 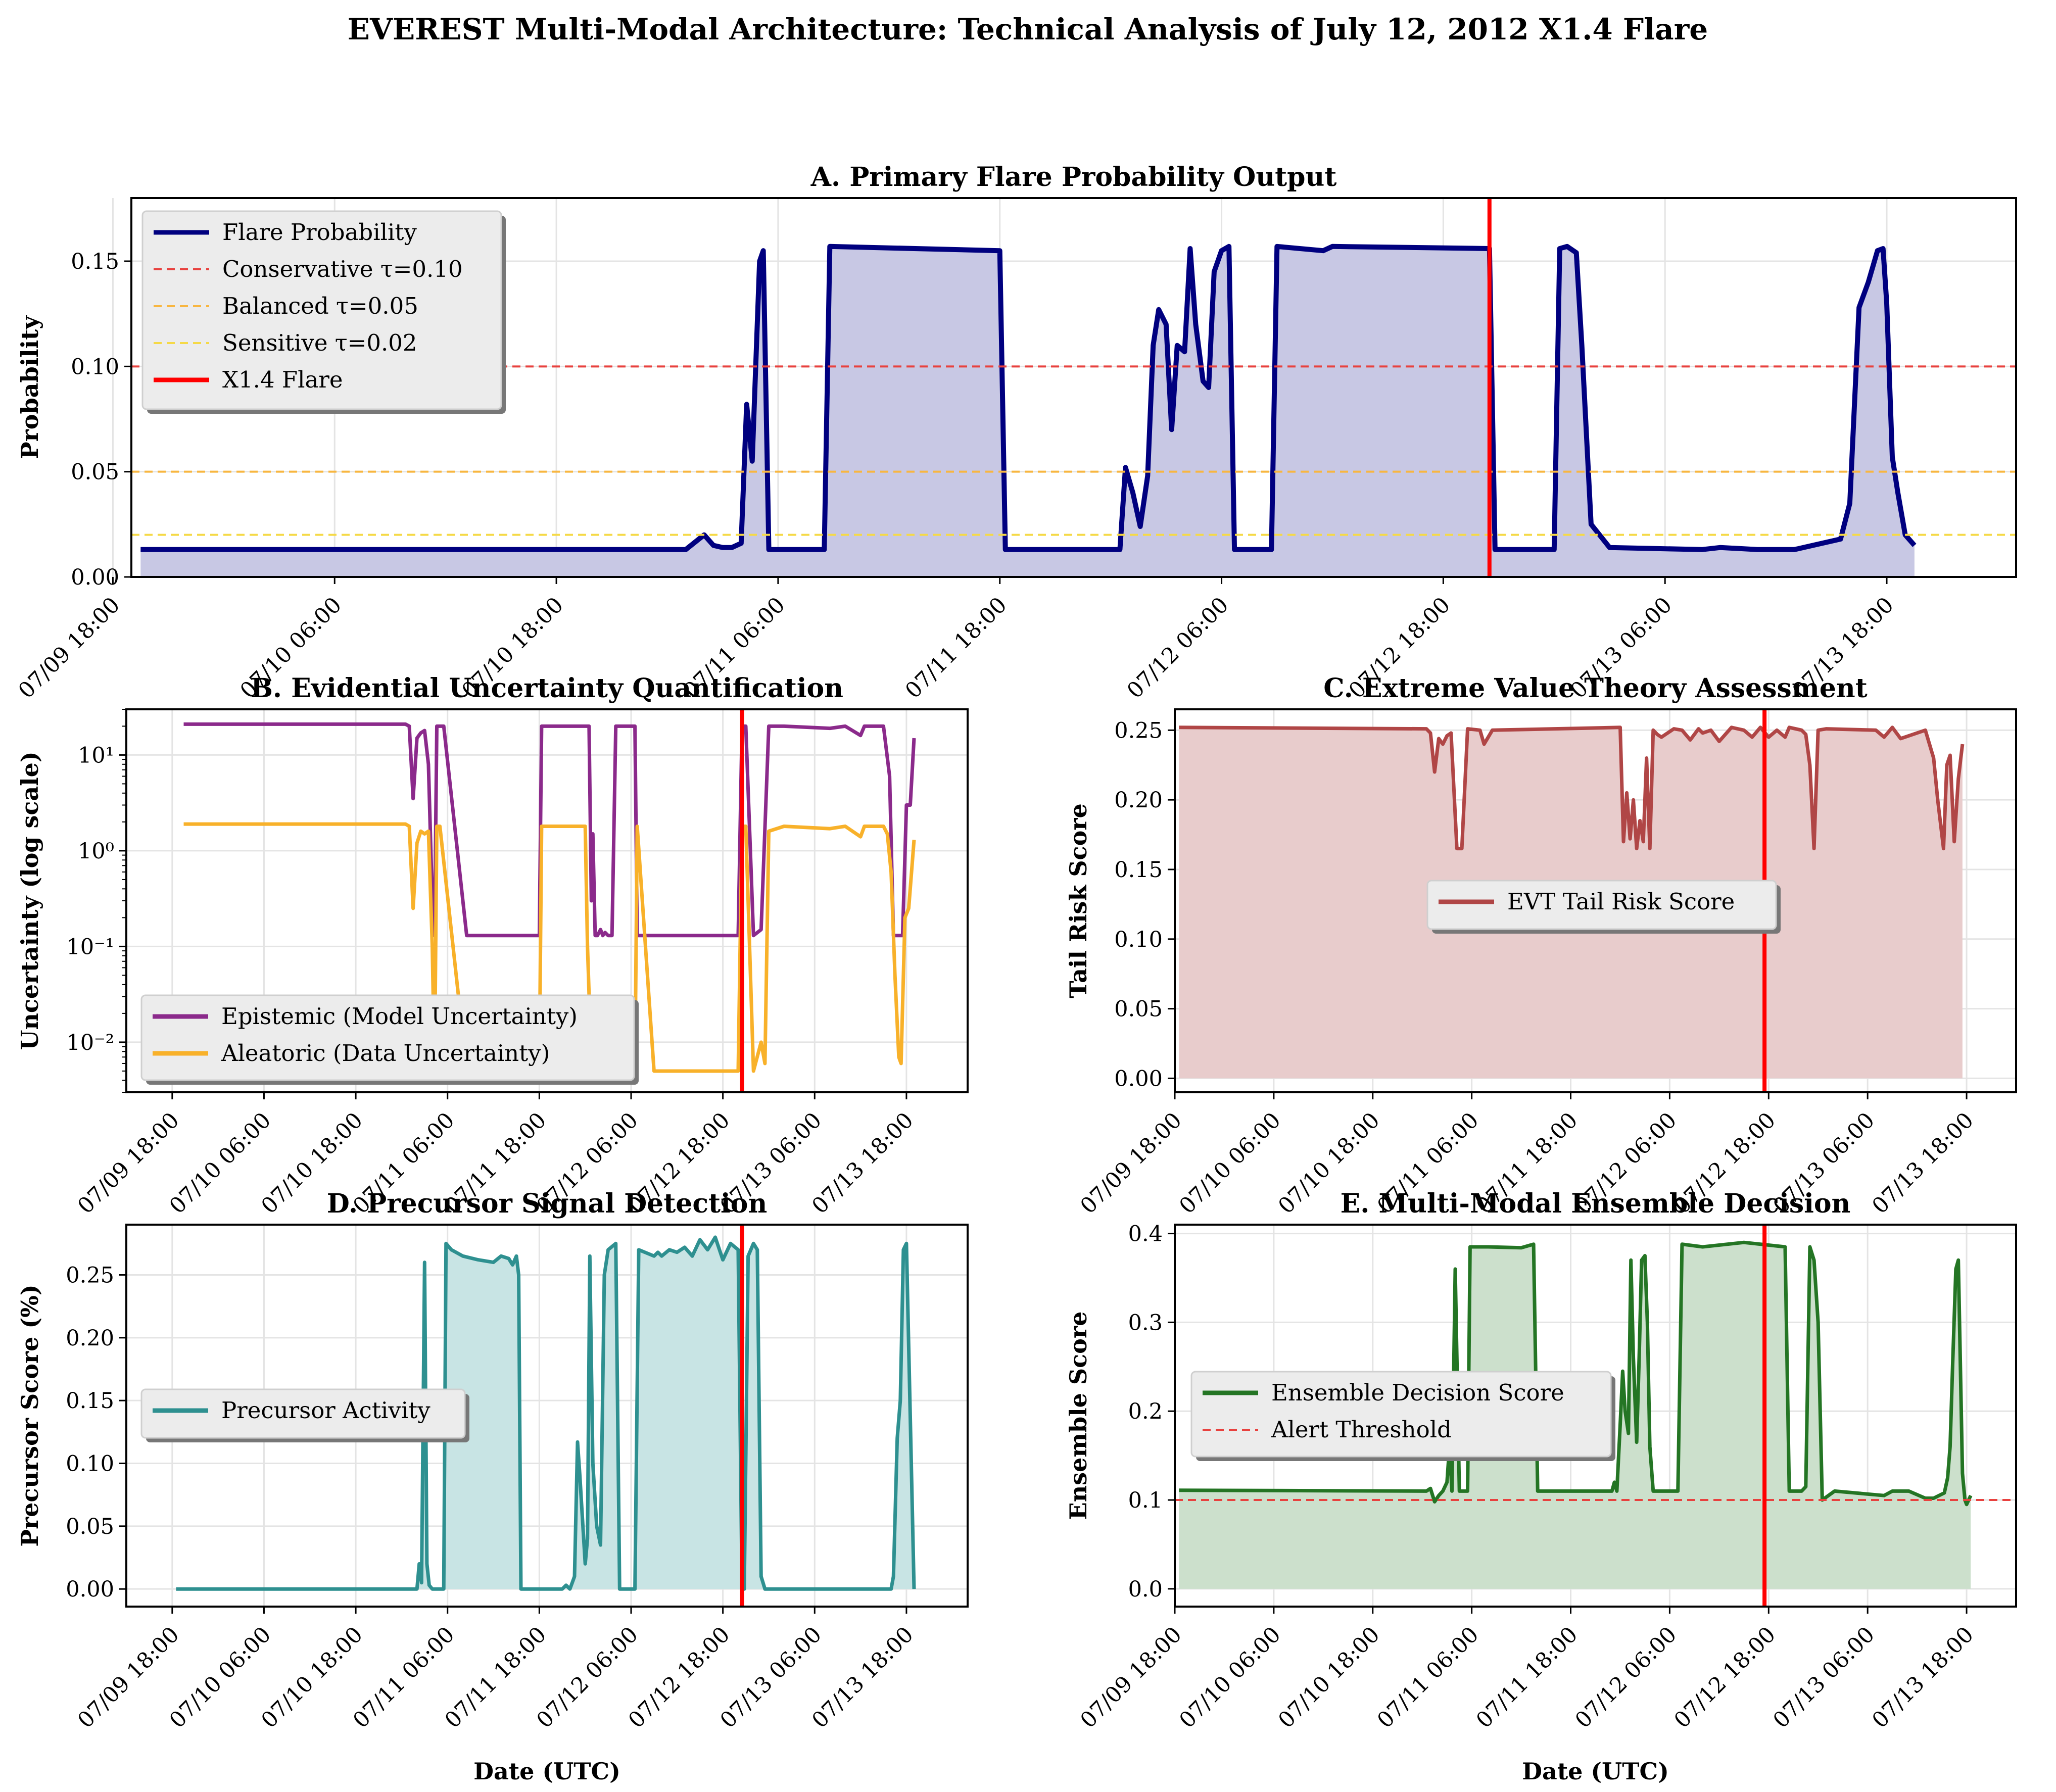 What do you see at coordinates (548, 1203) in the screenshot?
I see `panel-title-D: D. Precursor Signal Detection` at bounding box center [548, 1203].